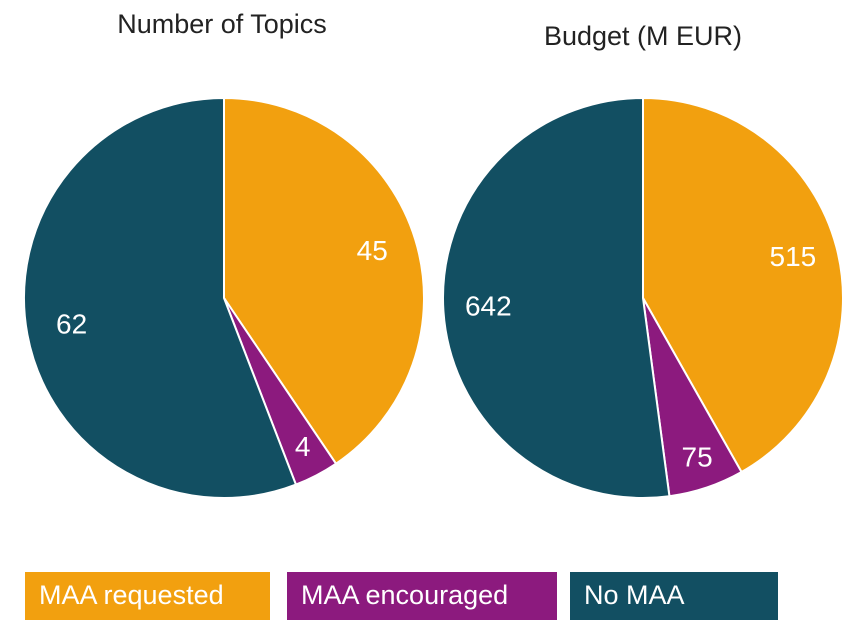  I want to click on legend-label: MAA encouraged, so click(404, 595).